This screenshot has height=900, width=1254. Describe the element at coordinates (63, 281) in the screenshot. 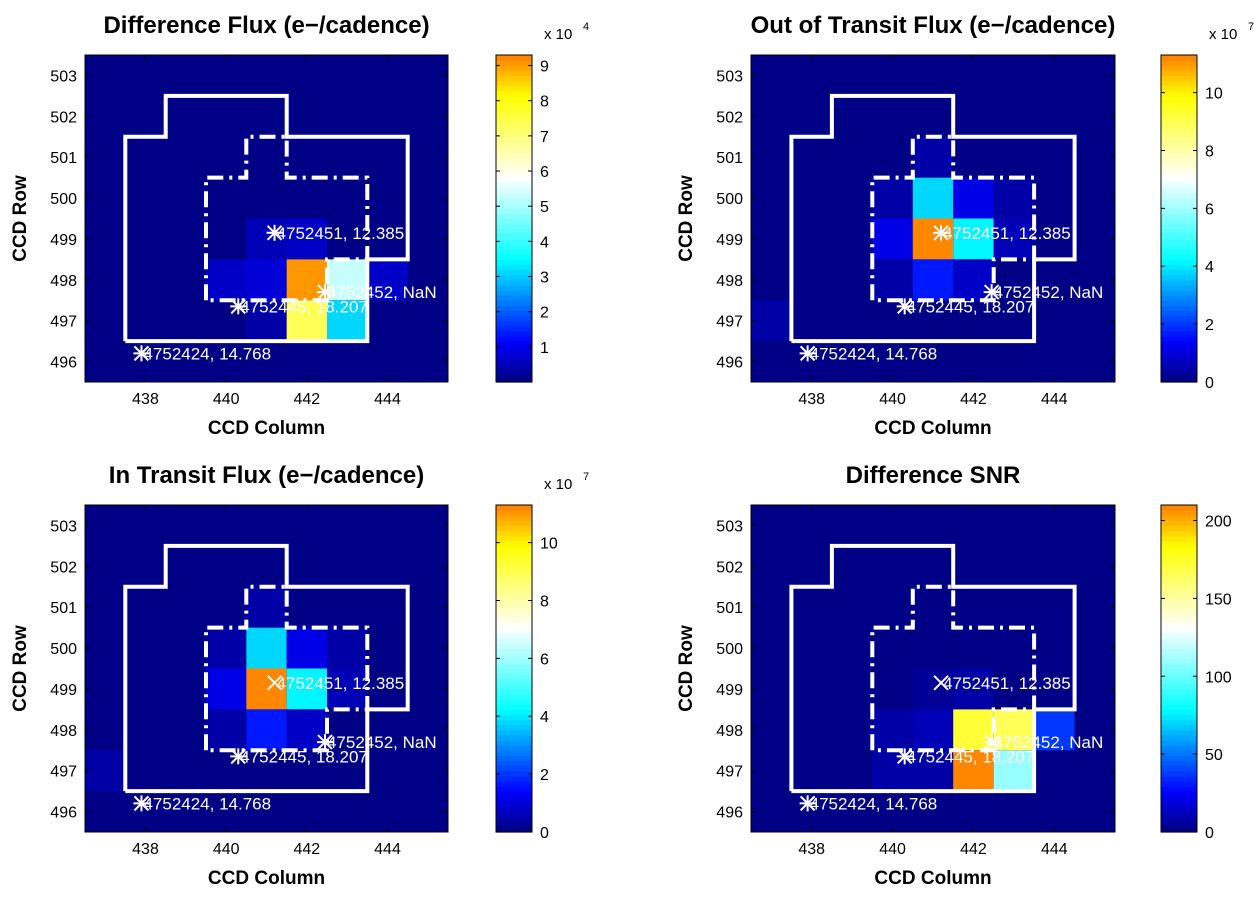

I see `y-tick-label: 498` at that location.